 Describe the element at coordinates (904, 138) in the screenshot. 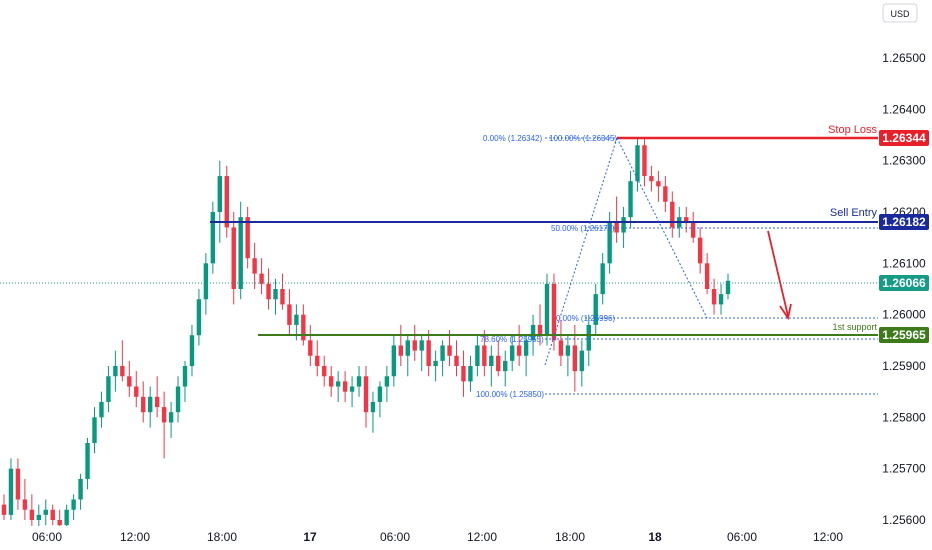

I see `stop-loss-badge` at that location.